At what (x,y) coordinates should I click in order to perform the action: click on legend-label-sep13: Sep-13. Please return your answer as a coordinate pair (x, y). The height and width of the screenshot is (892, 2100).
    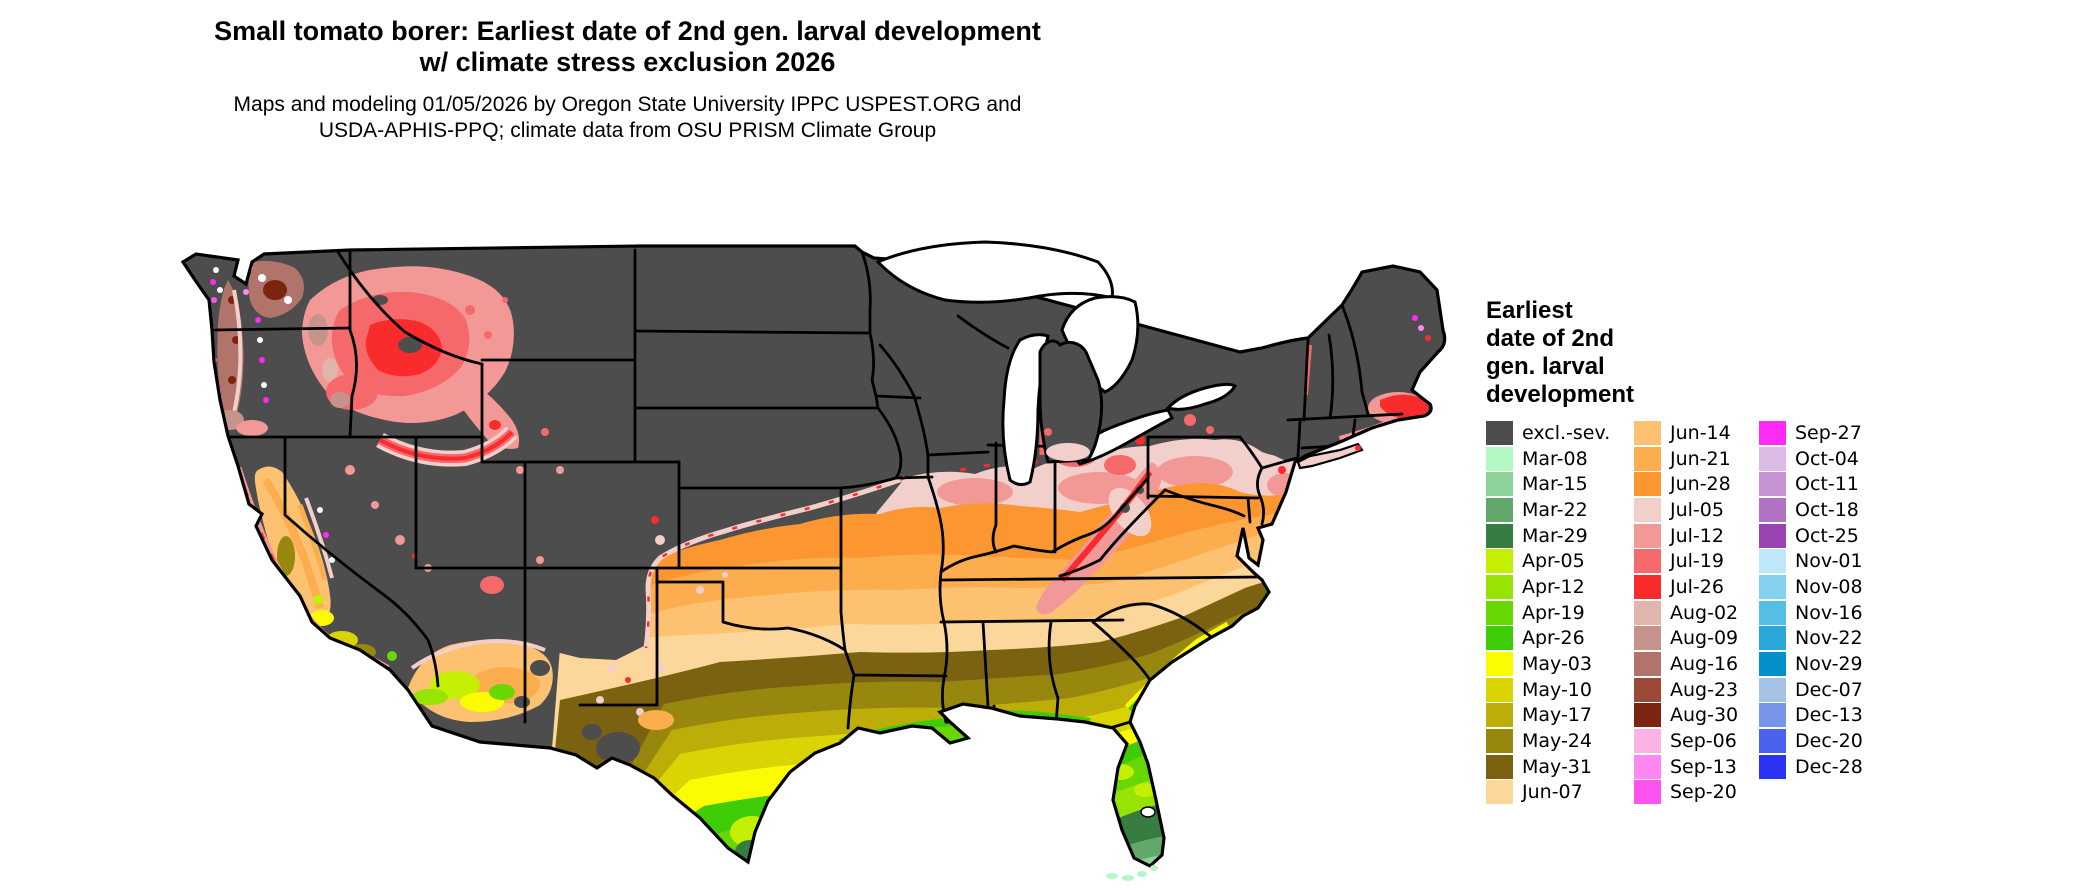
    Looking at the image, I should click on (1703, 766).